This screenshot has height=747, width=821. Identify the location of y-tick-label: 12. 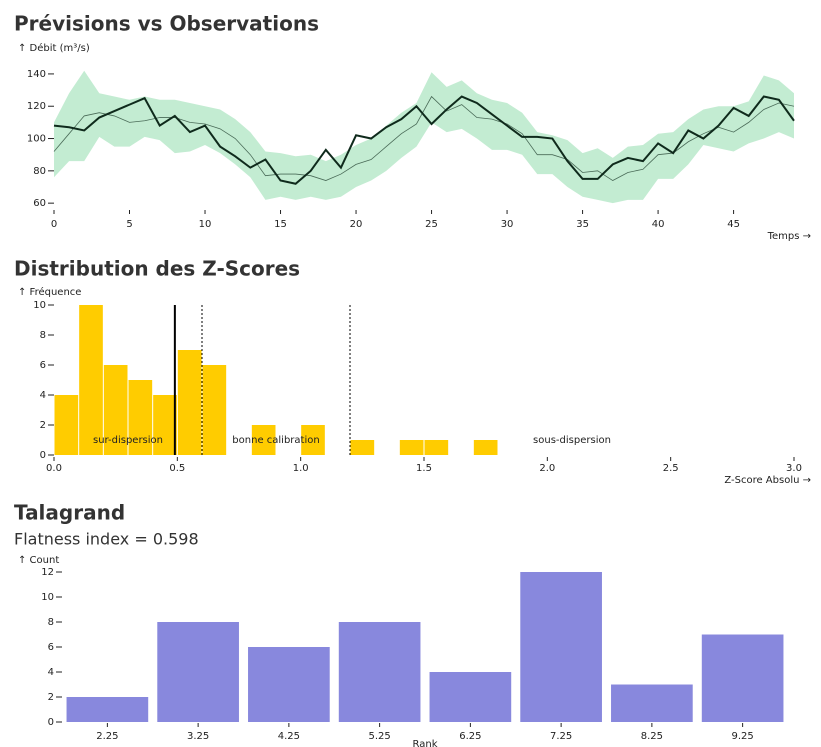
(47, 572).